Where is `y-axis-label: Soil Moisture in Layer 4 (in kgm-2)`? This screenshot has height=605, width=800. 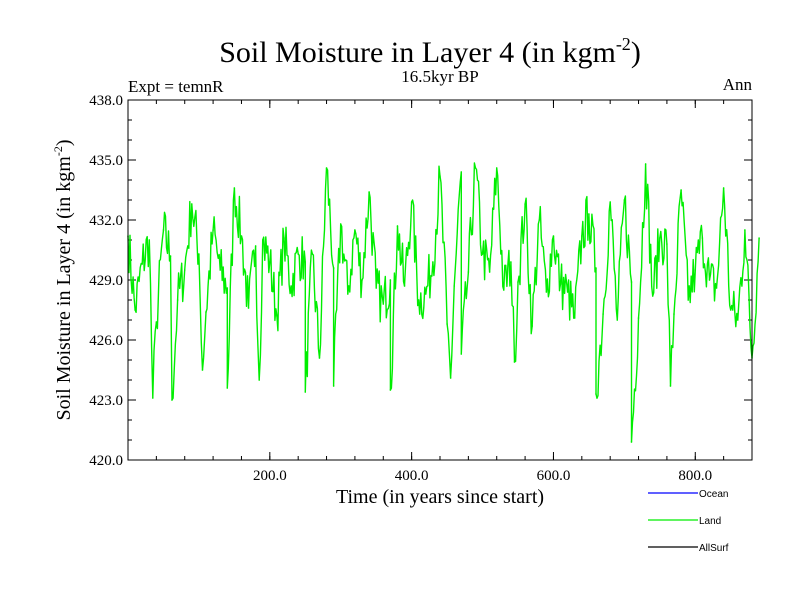
y-axis-label: Soil Moisture in Layer 4 (in kgm-2) is located at coordinates (63, 279).